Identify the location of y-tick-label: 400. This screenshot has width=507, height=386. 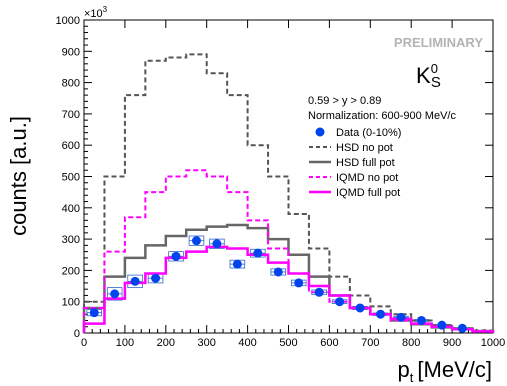
(71, 209).